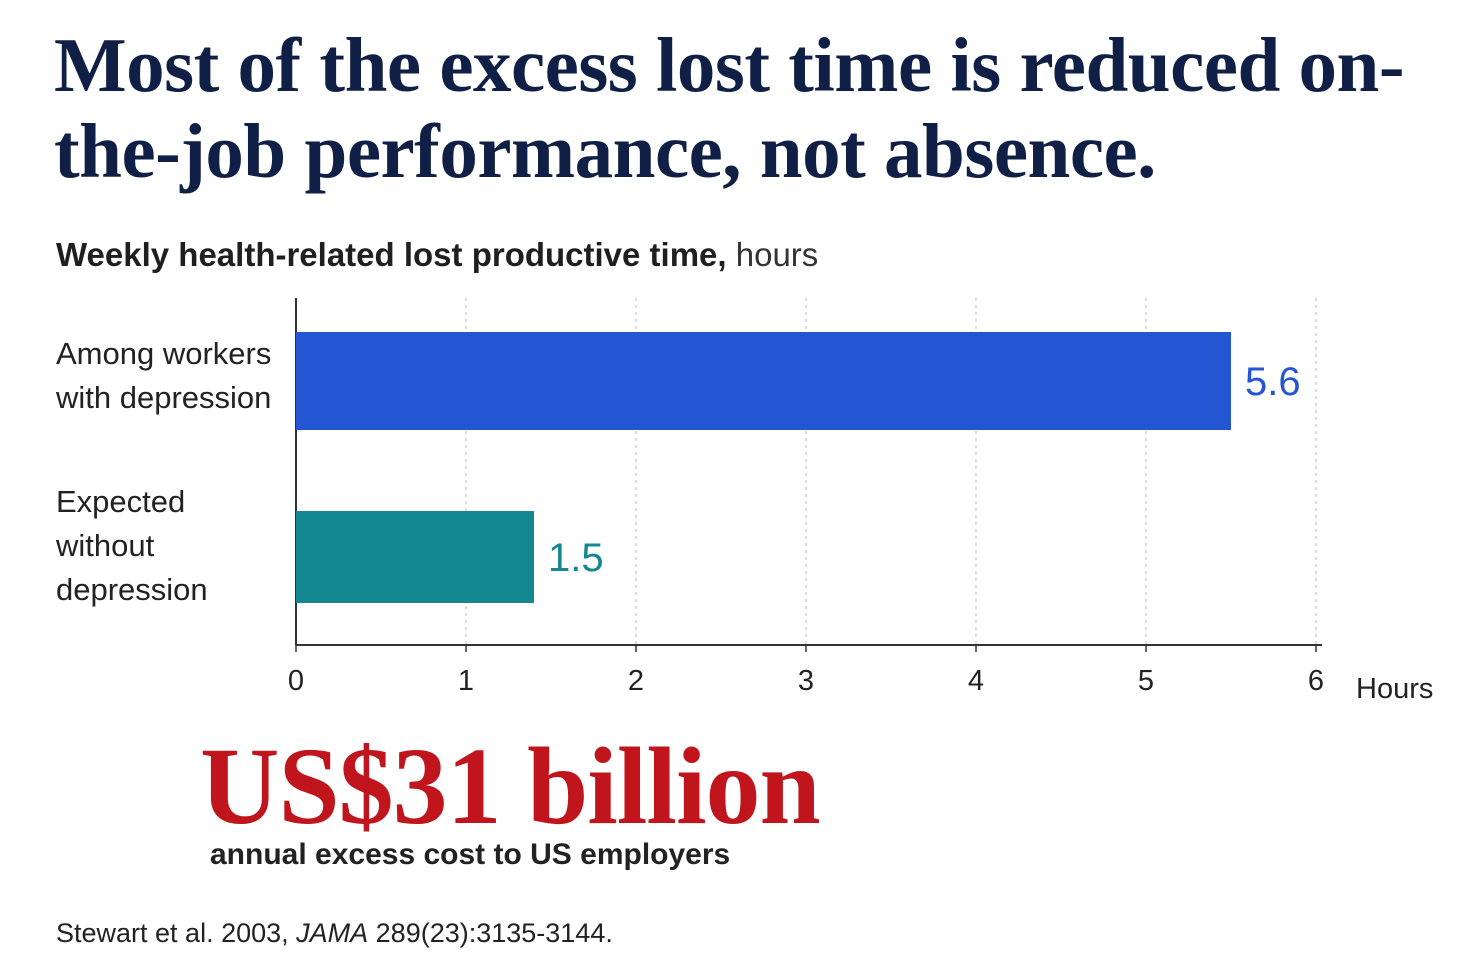 The image size is (1469, 979). Describe the element at coordinates (1394, 689) in the screenshot. I see `x-axis-title: Hours` at that location.